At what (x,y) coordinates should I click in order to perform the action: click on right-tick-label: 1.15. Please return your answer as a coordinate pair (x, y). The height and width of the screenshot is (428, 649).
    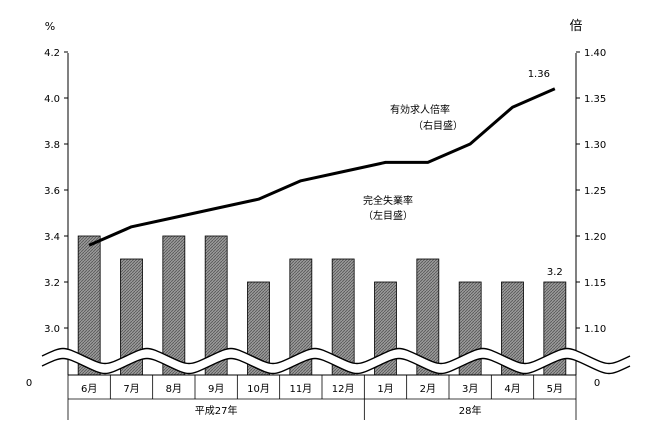
    Looking at the image, I should click on (595, 283).